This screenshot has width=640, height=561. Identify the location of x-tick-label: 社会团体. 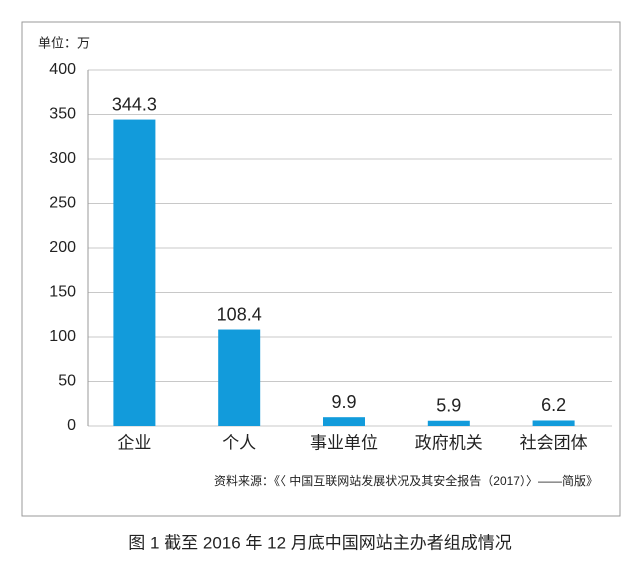
(554, 442).